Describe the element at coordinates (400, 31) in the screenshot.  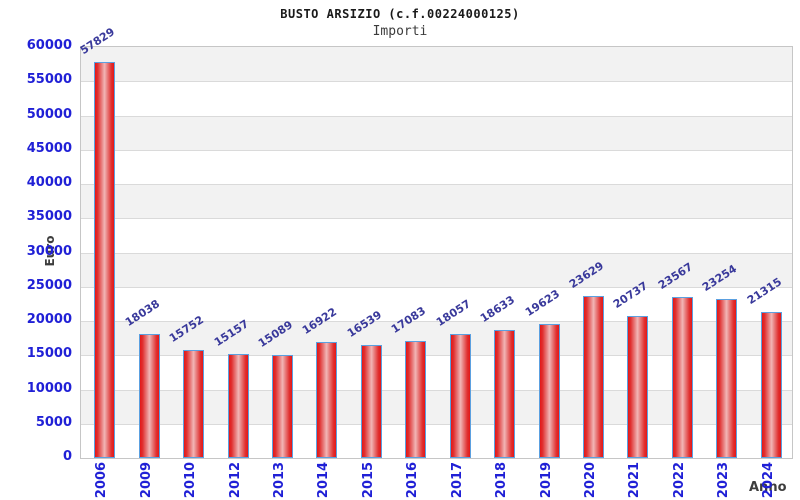
I see `chart-subtitle: Importi` at that location.